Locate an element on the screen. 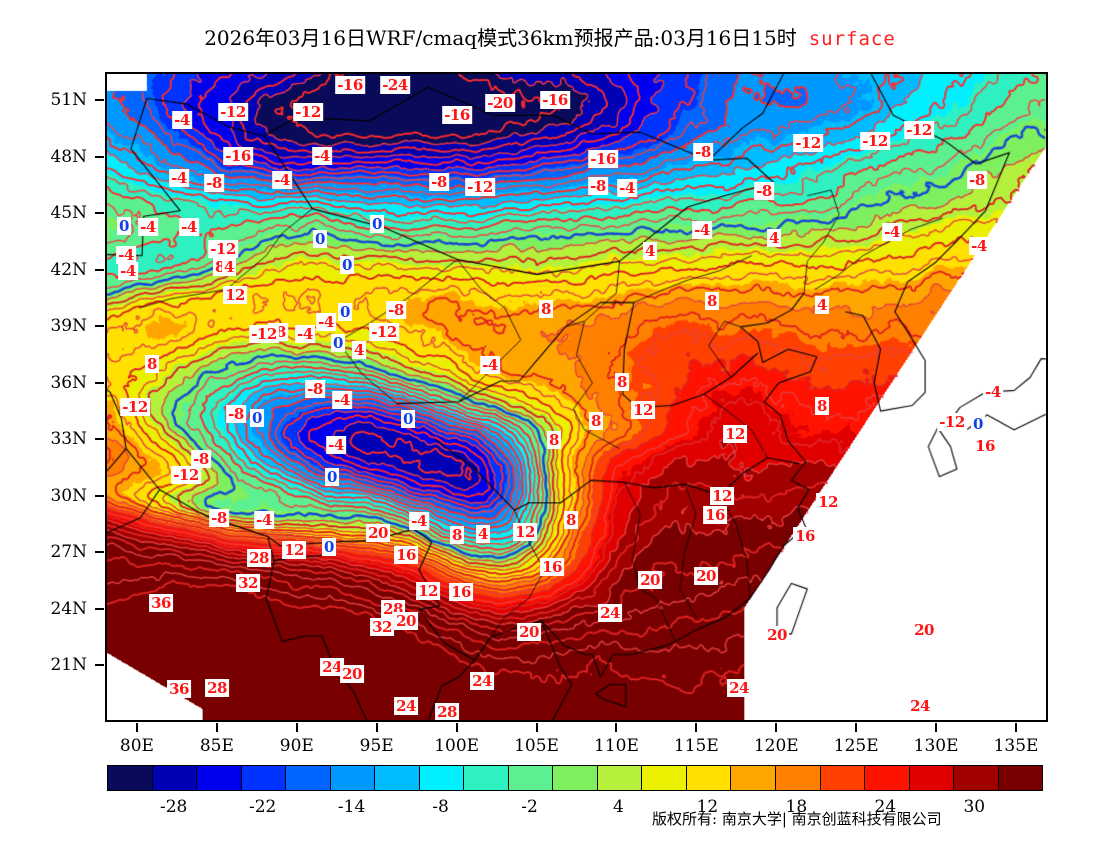 Image resolution: width=1100 pixels, height=850 pixels. colorbar is located at coordinates (575, 778).